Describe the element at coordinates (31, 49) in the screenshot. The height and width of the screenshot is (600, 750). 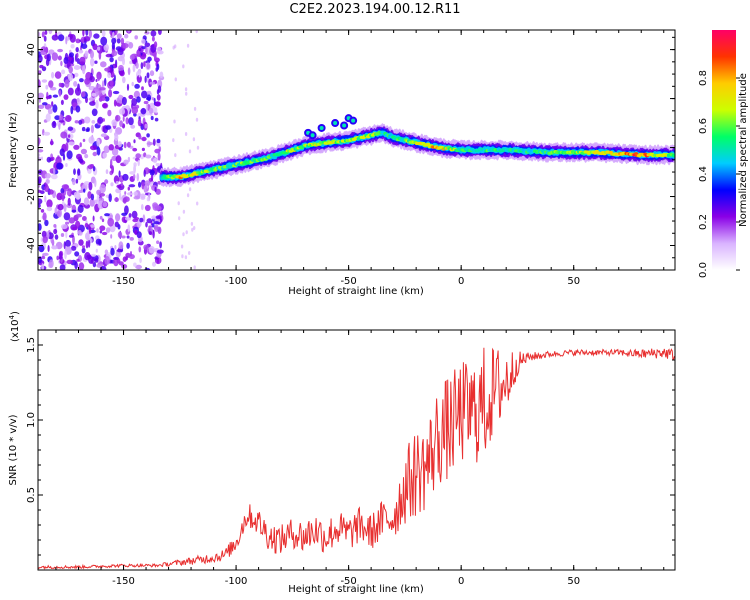
I see `y-tick-label: 40` at that location.